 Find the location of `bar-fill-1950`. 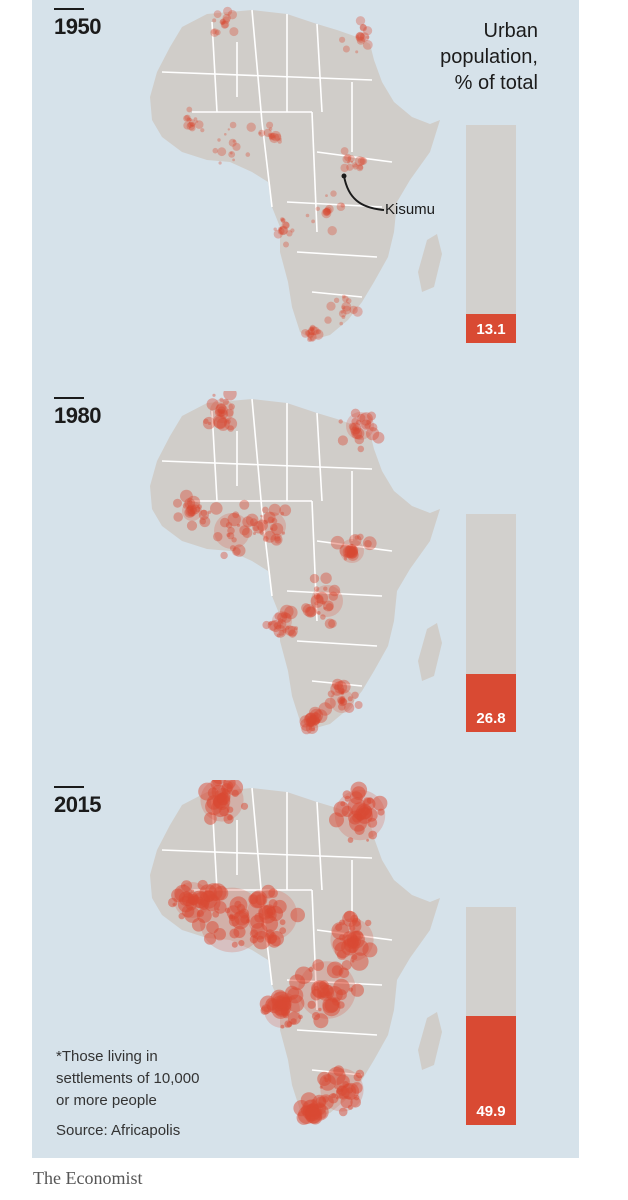

bar-fill-1950 is located at coordinates (491, 328).